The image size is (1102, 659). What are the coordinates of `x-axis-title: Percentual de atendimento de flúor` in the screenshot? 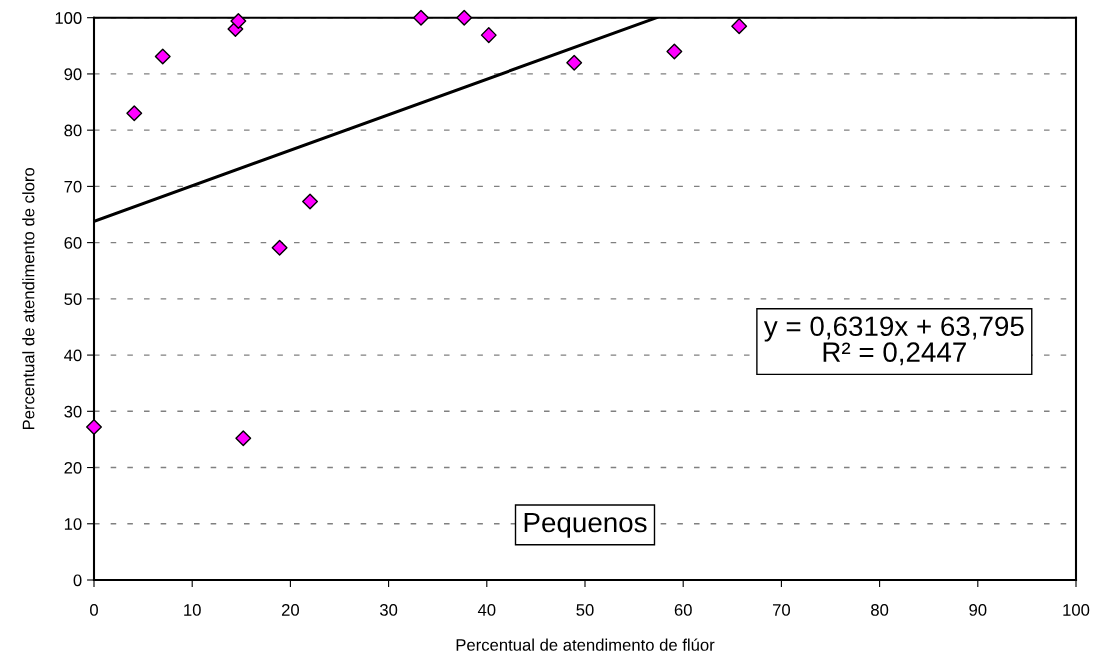 It's located at (585, 644).